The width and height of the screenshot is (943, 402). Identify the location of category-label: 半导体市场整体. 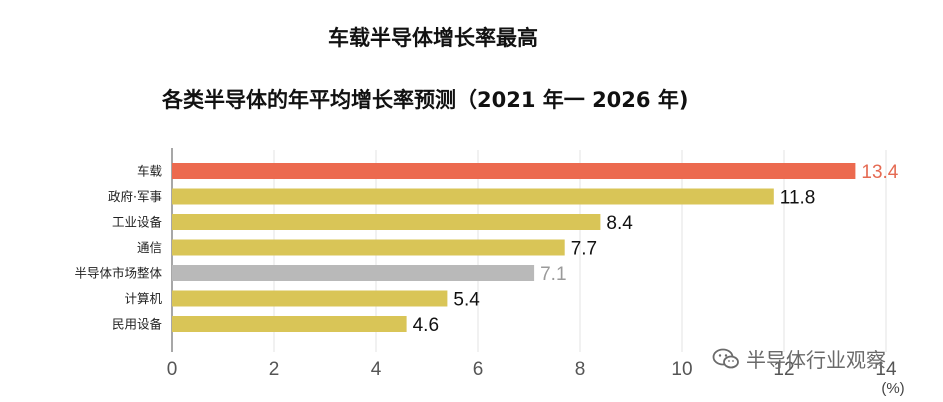
(118, 273).